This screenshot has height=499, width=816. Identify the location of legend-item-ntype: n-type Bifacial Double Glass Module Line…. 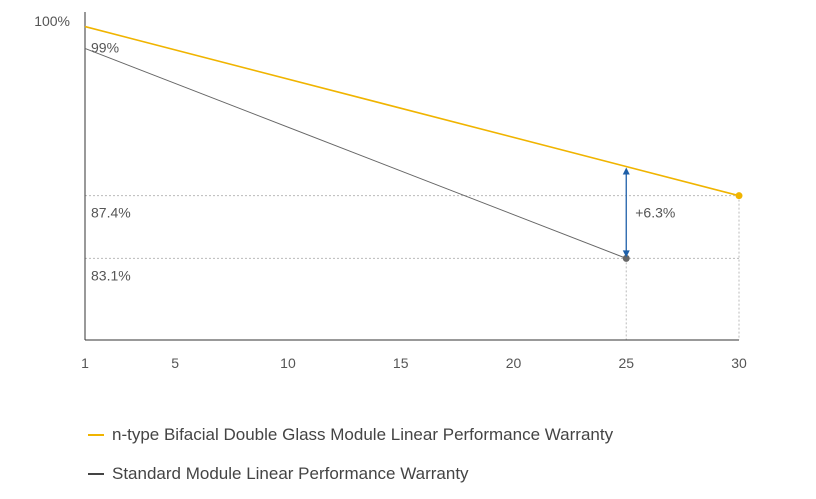
(350, 435).